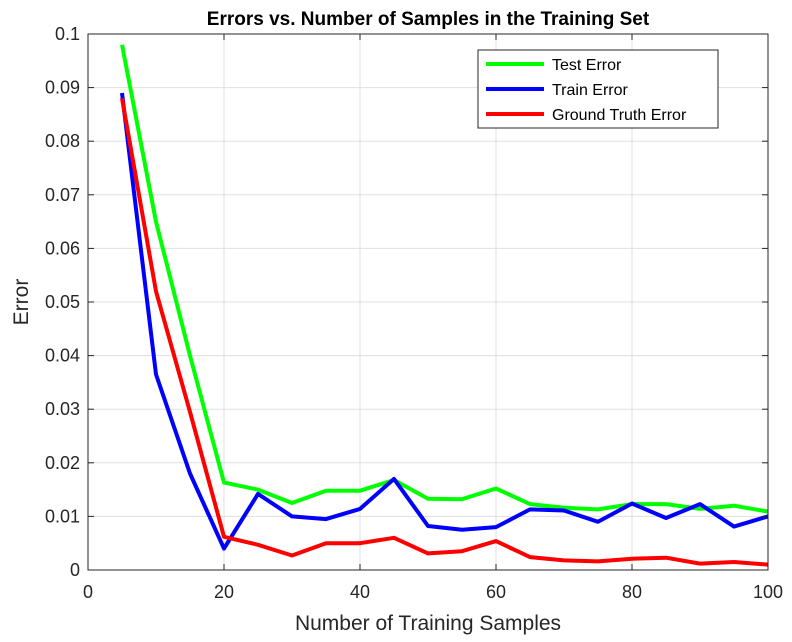 The height and width of the screenshot is (642, 792). What do you see at coordinates (62, 356) in the screenshot?
I see `y-tick-label: 0.04` at bounding box center [62, 356].